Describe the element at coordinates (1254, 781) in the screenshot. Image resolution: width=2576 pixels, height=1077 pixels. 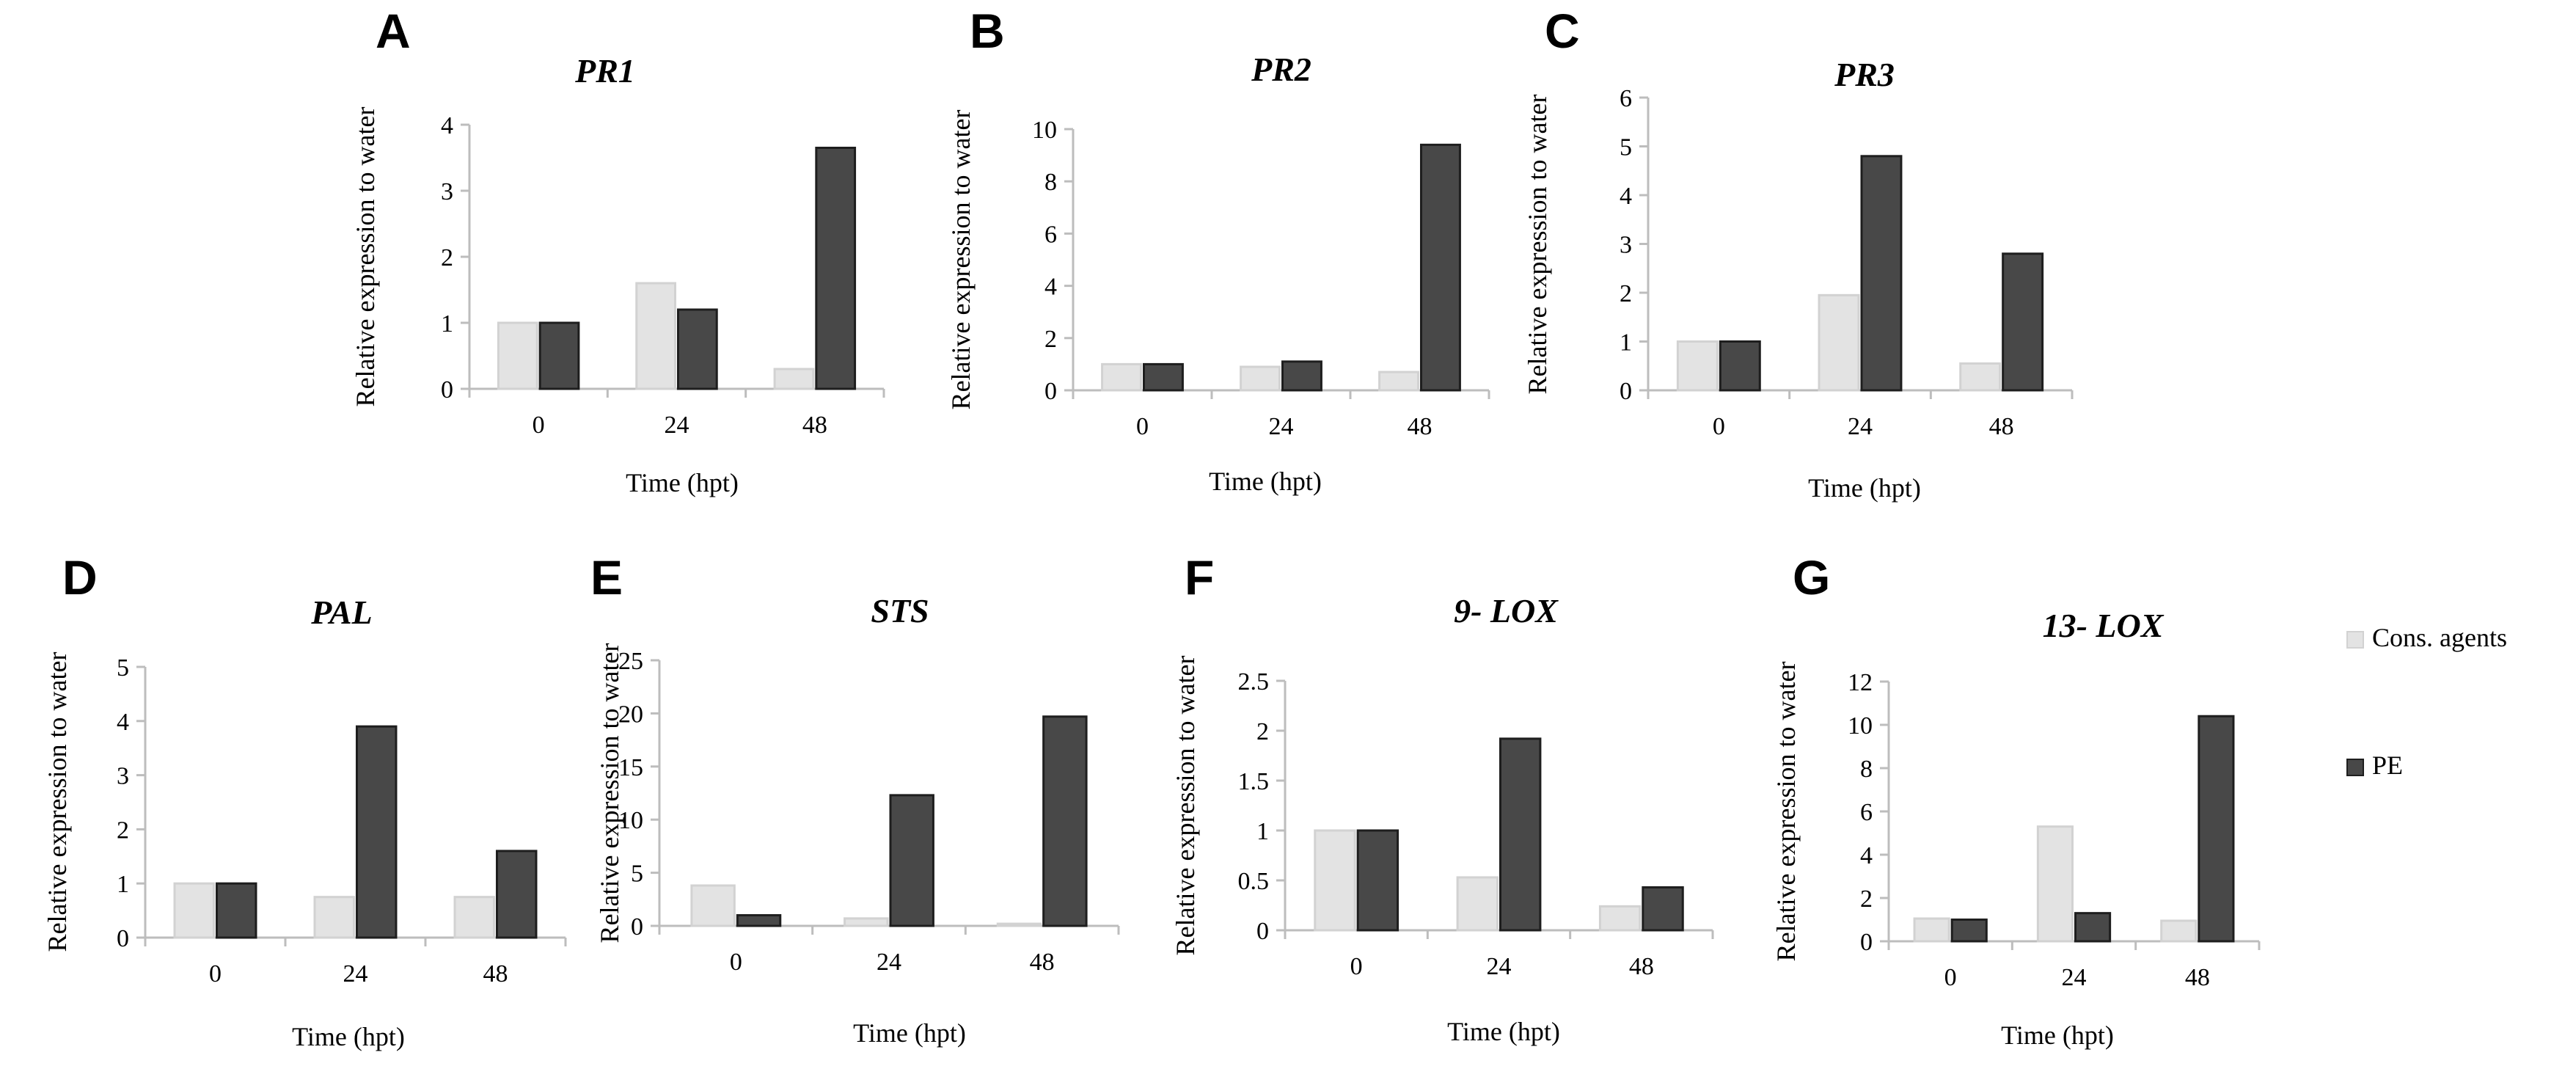
I see `y-tick-label: 1.5` at that location.